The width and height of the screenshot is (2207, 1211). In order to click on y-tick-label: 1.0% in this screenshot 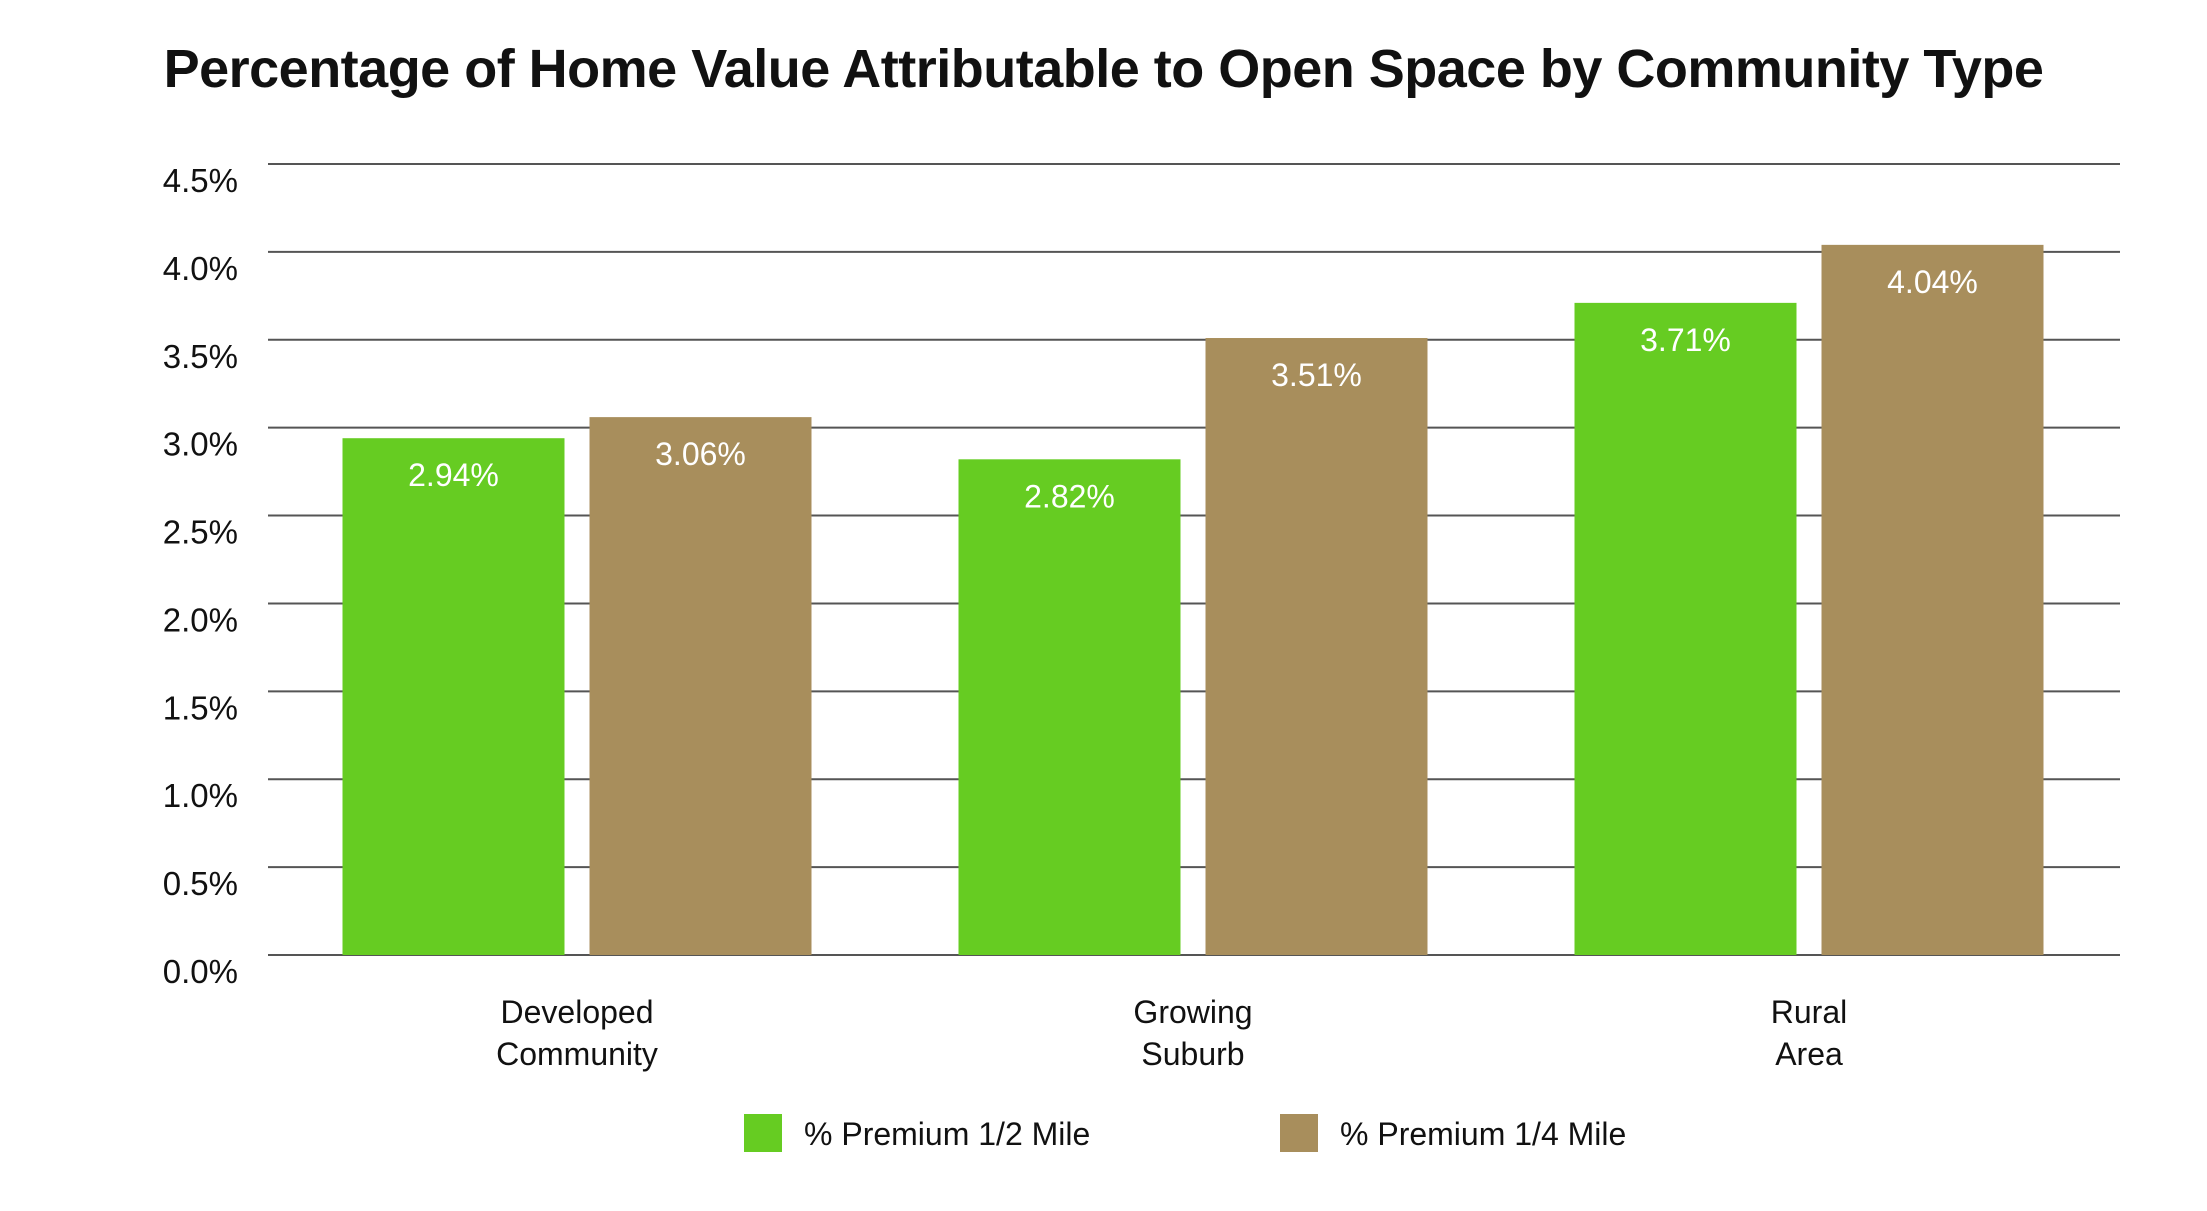, I will do `click(200, 795)`.